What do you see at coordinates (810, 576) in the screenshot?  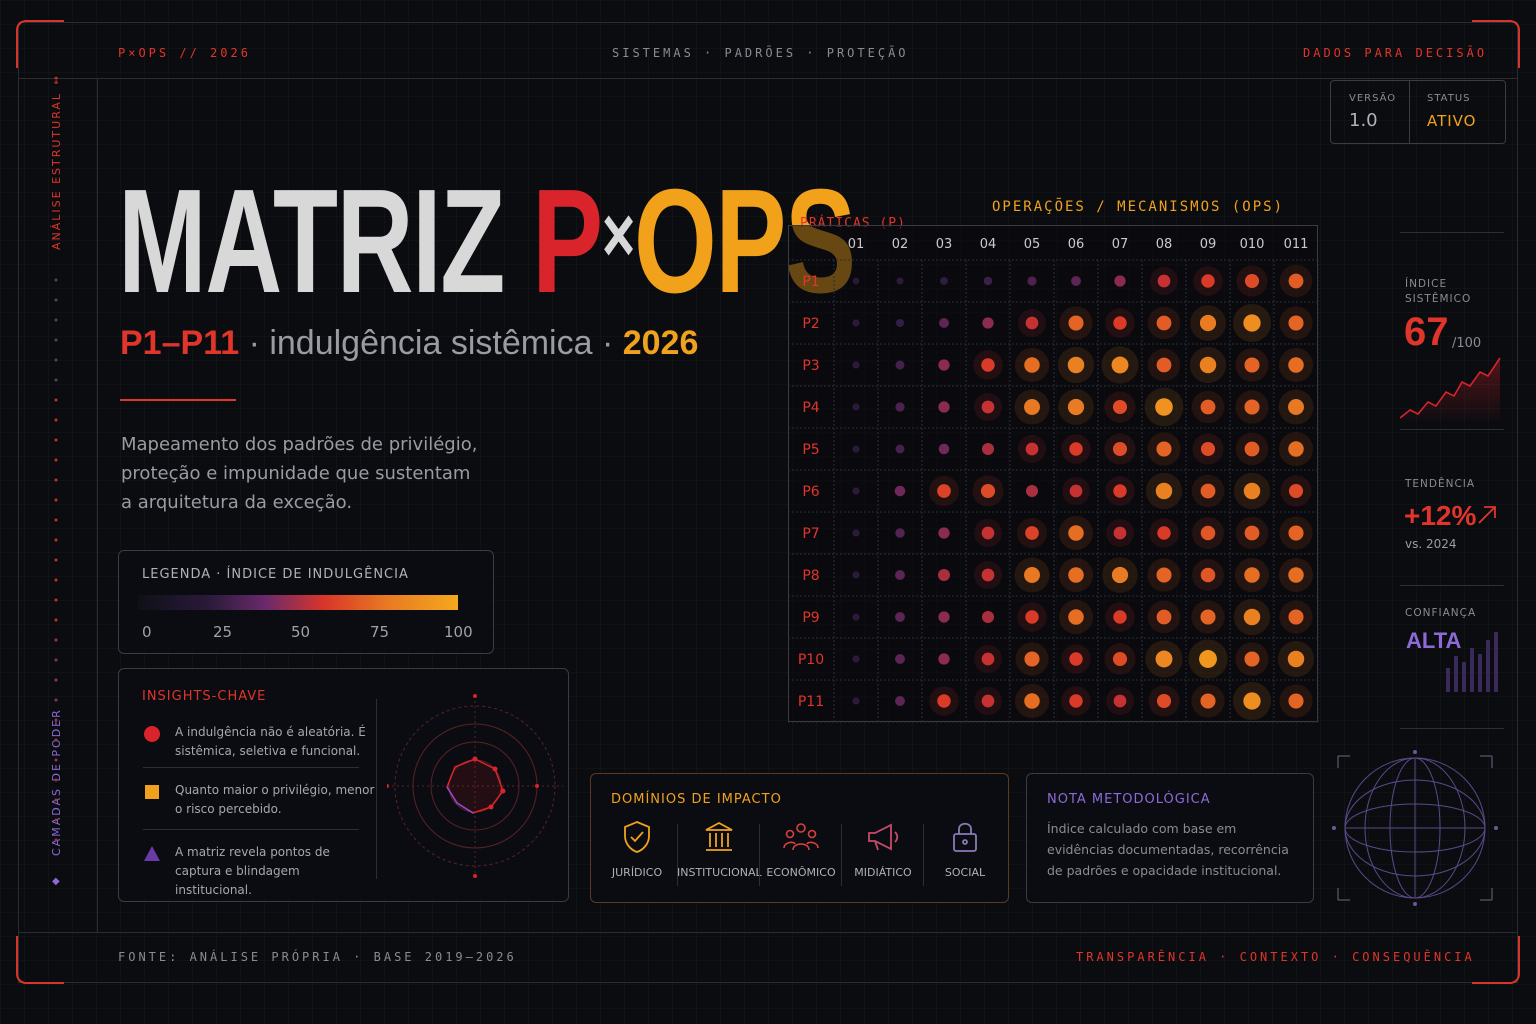 I see `matrix-row-label: P8` at bounding box center [810, 576].